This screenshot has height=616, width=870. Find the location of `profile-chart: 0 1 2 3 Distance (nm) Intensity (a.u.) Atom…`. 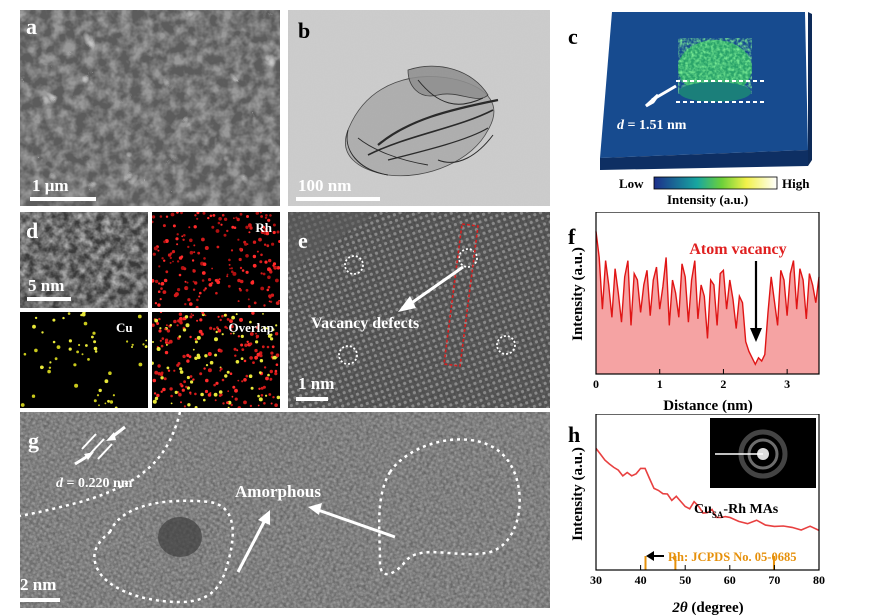

profile-chart: 0 1 2 3 Distance (nm) Intensity (a.u.) Atom… is located at coordinates (695, 313).